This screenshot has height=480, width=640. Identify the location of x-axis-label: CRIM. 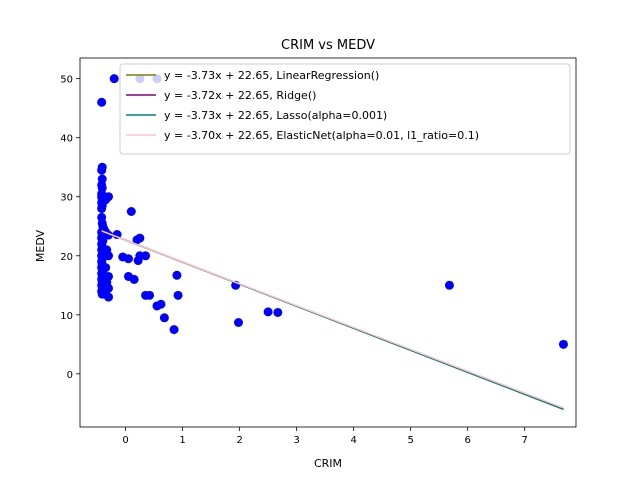
(328, 463).